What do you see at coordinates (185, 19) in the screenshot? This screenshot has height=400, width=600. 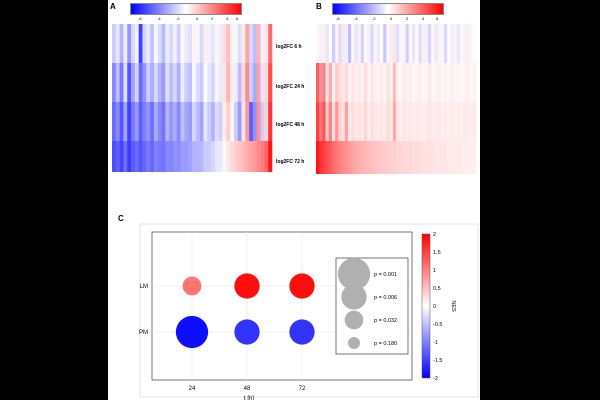 I see `colorbar-a-ticks: -6 -4 -2 0 2 4 6` at bounding box center [185, 19].